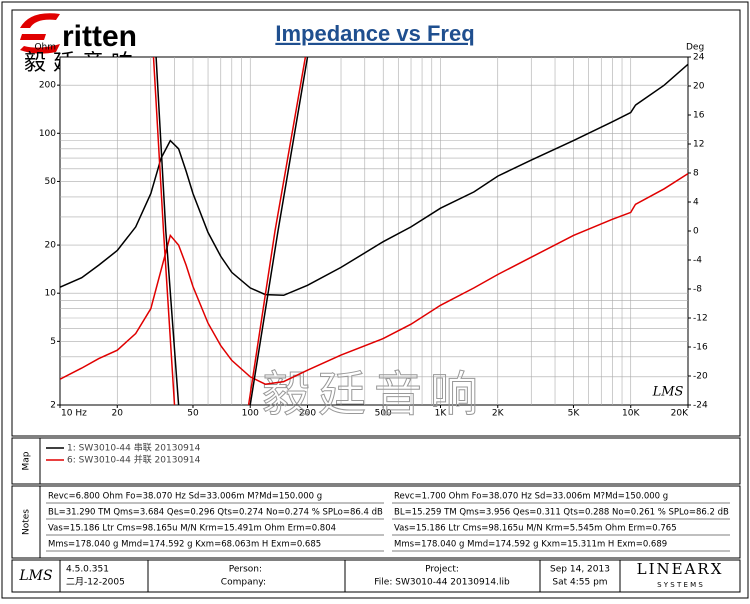 This screenshot has height=604, width=750. I want to click on y2-tick-label: -20, so click(700, 377).